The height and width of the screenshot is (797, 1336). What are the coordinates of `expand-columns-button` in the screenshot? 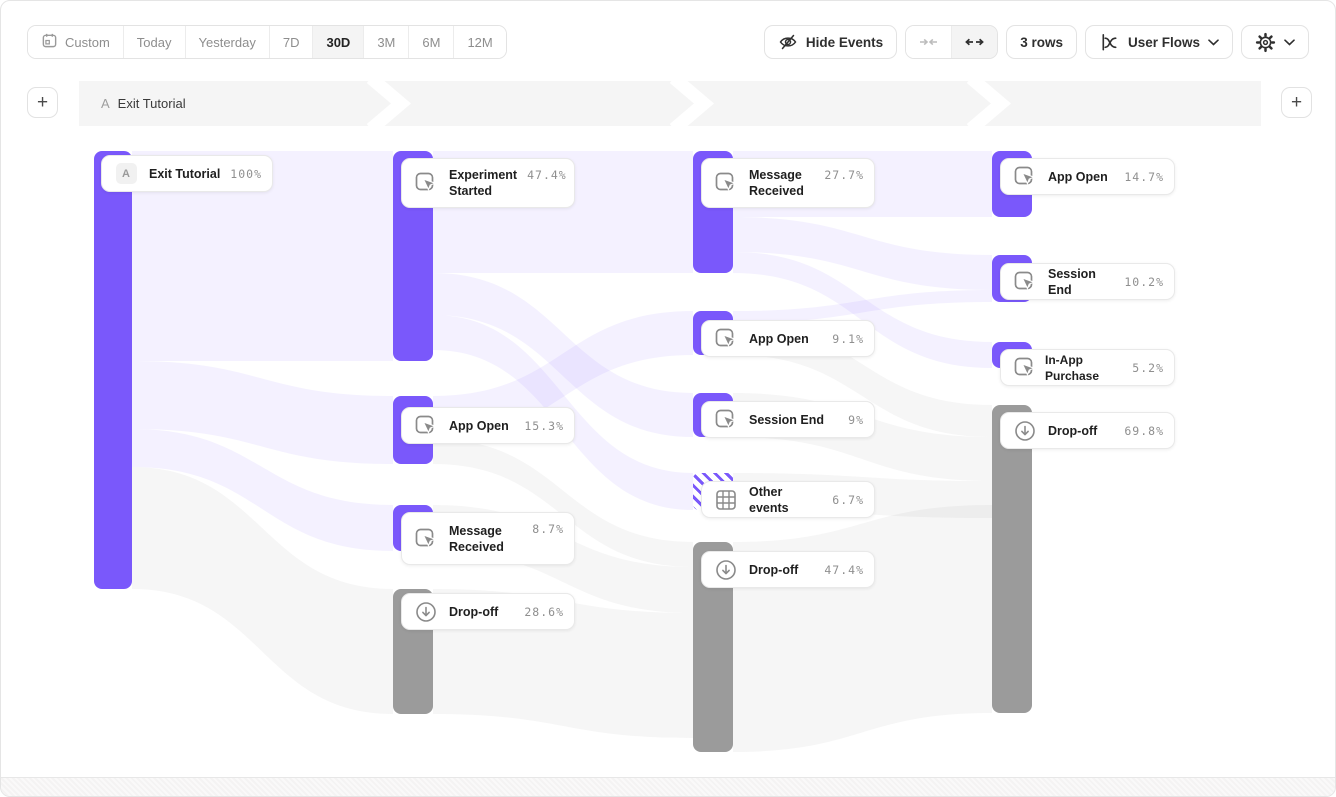 It's located at (975, 42).